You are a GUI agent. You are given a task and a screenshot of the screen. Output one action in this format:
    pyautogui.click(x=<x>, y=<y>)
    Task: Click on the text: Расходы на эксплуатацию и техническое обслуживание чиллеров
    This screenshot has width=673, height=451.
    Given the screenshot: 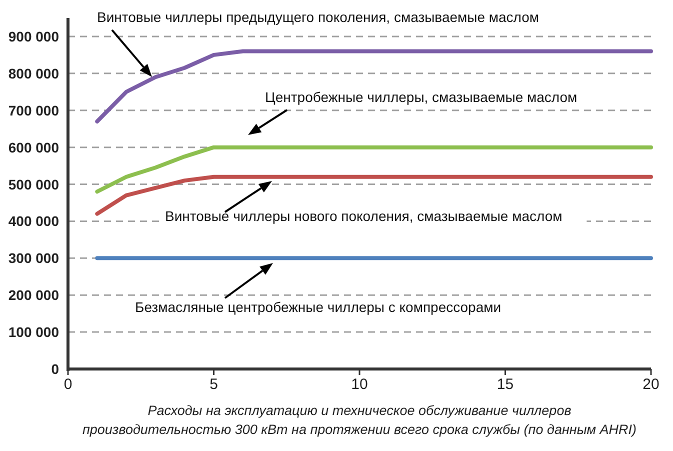 What is the action you would take?
    pyautogui.click(x=360, y=410)
    